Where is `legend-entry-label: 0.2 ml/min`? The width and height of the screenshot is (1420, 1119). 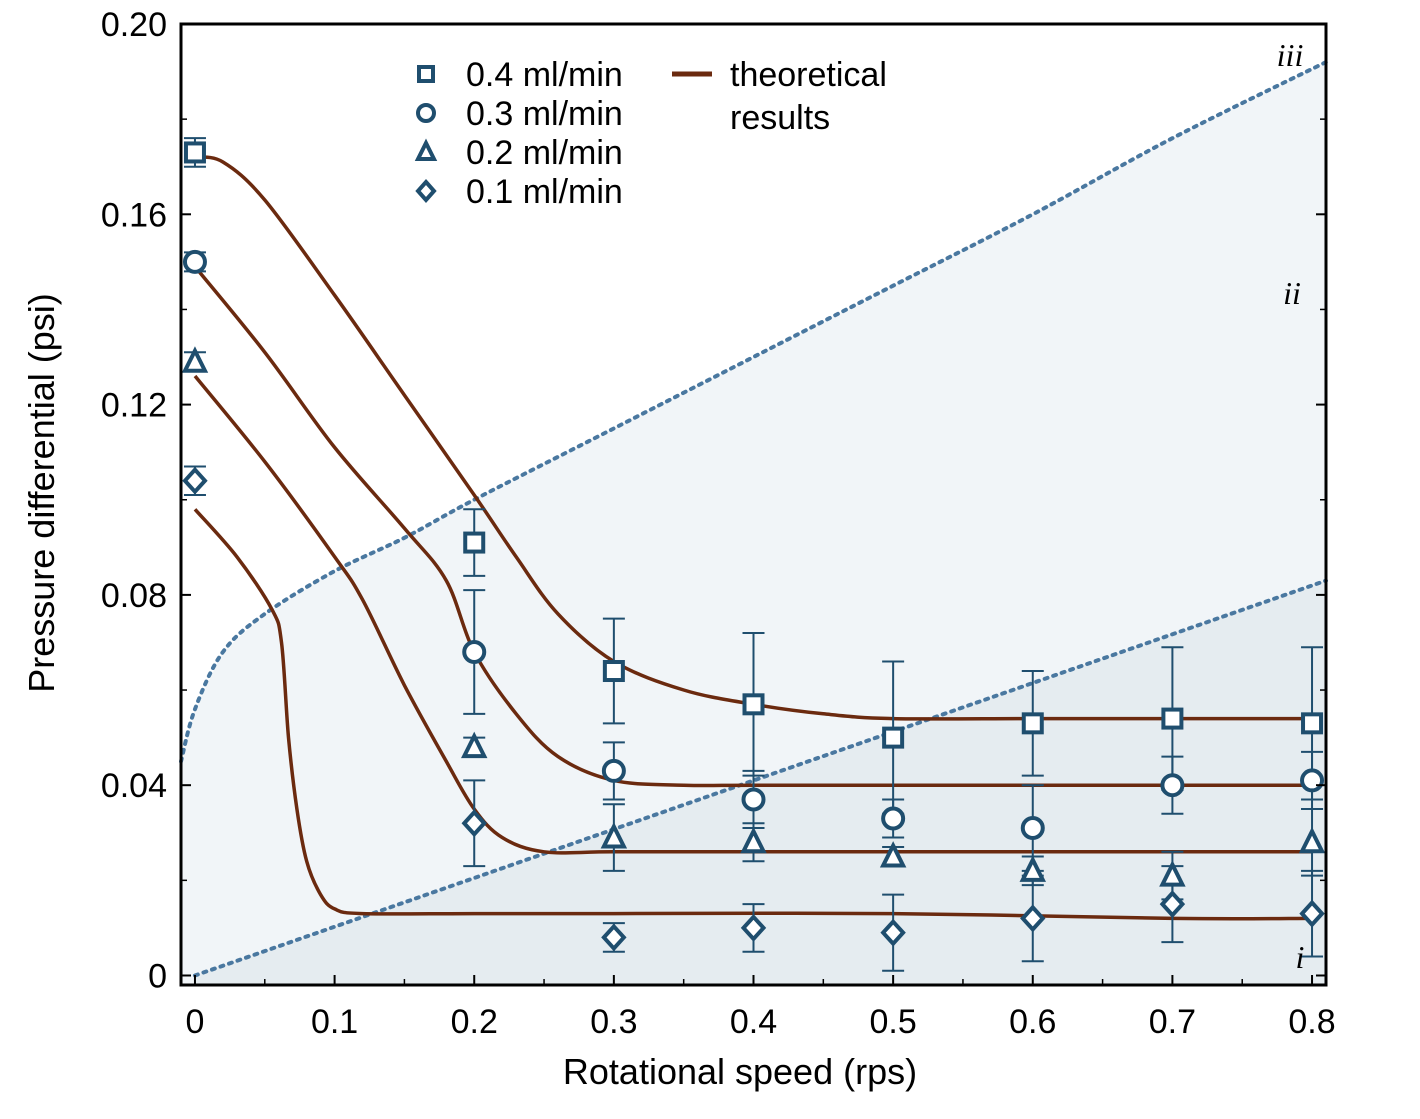 legend-entry-label: 0.2 ml/min is located at coordinates (544, 153).